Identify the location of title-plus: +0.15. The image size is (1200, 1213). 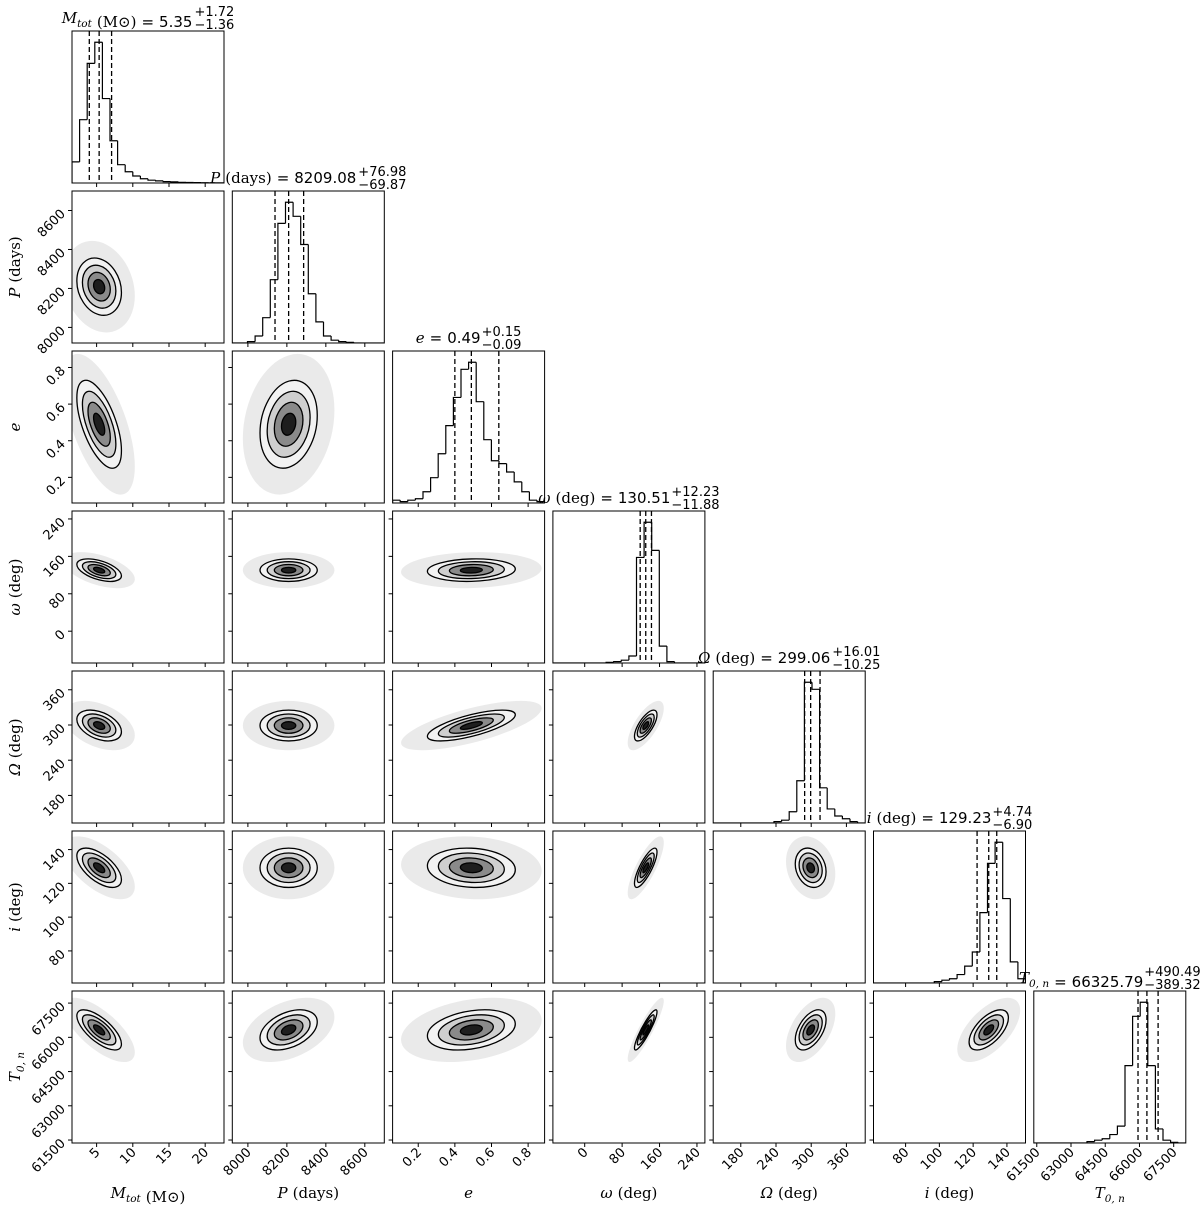
(502, 332).